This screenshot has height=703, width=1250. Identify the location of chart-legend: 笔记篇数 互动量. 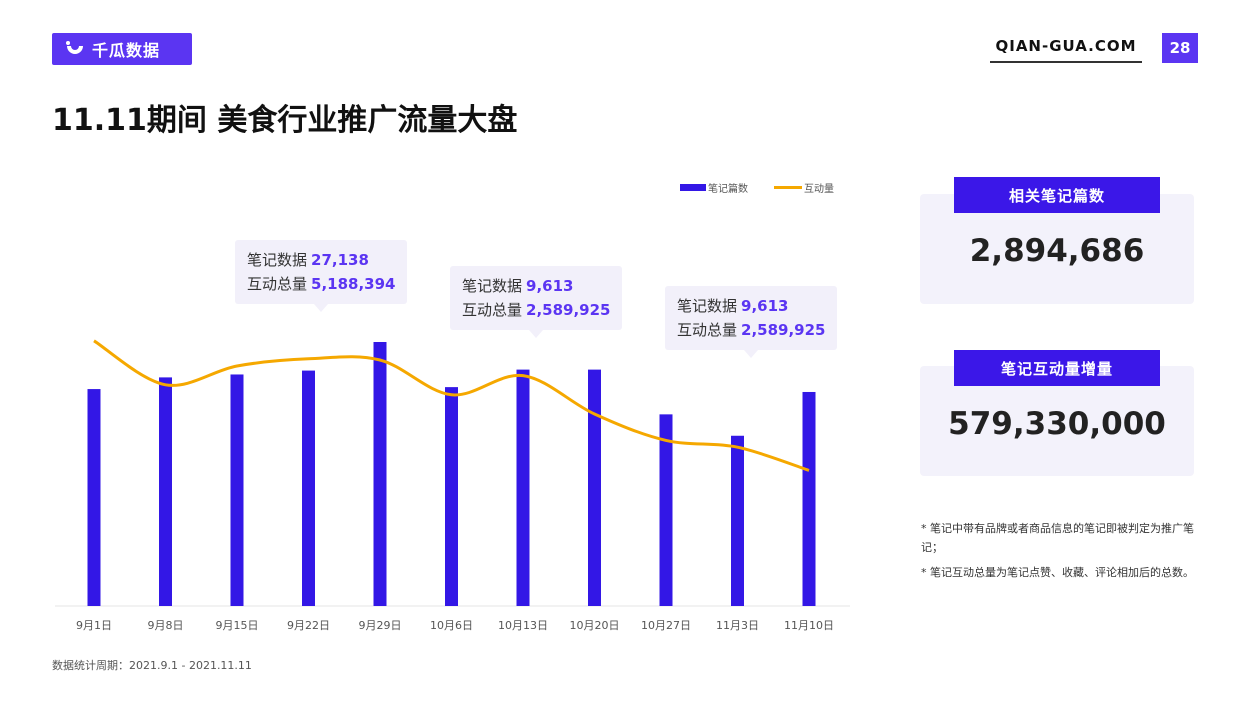
(770, 187).